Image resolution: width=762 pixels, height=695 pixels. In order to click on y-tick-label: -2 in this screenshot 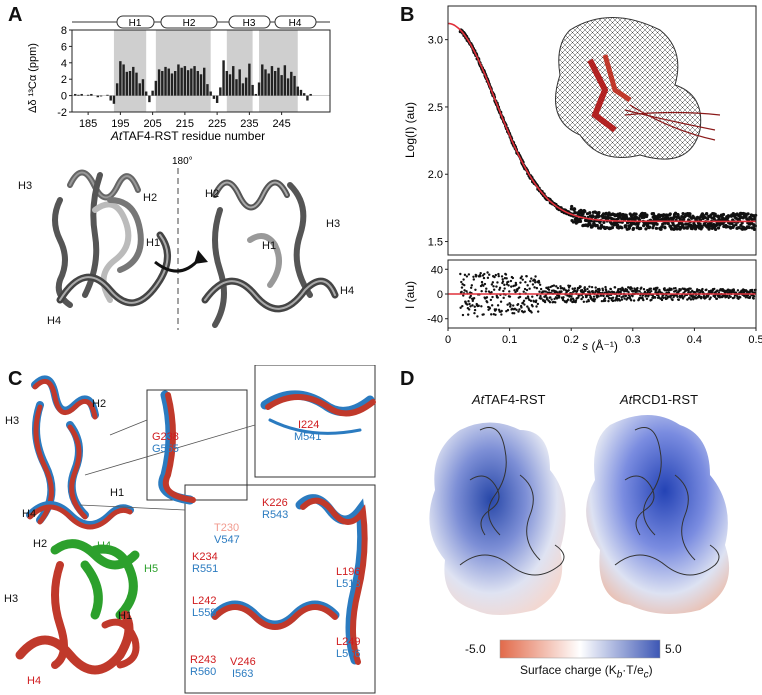, I will do `click(62, 113)`.